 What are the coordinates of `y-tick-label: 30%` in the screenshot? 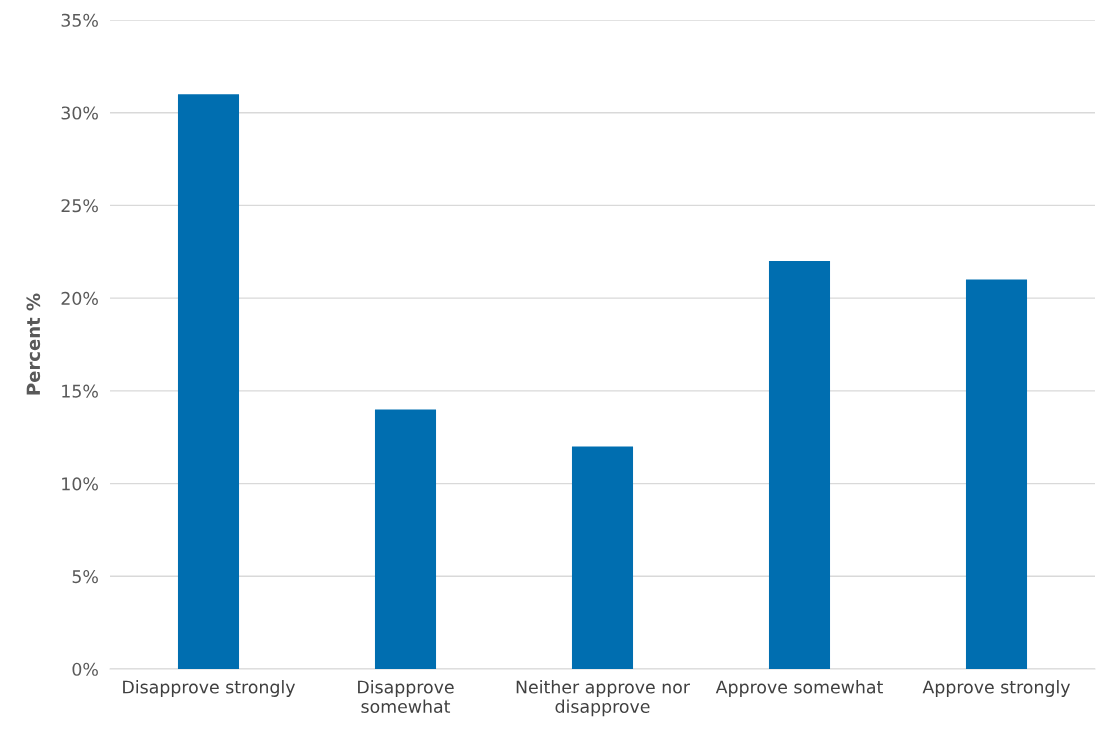 It's located at (79, 113).